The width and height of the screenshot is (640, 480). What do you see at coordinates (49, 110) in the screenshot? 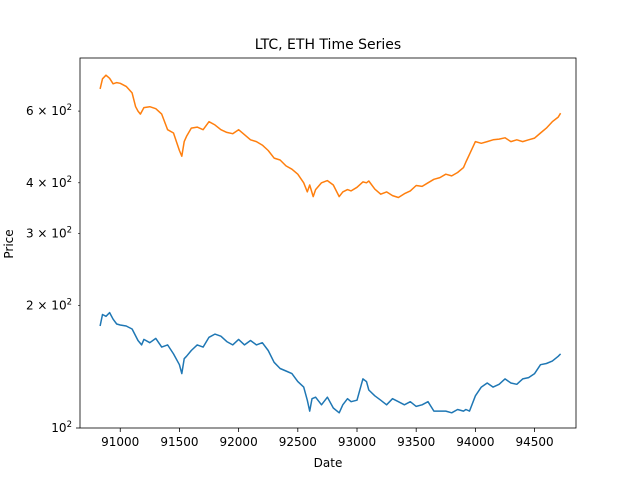
I see `y-minor-tick-label: 6 × 102` at bounding box center [49, 110].